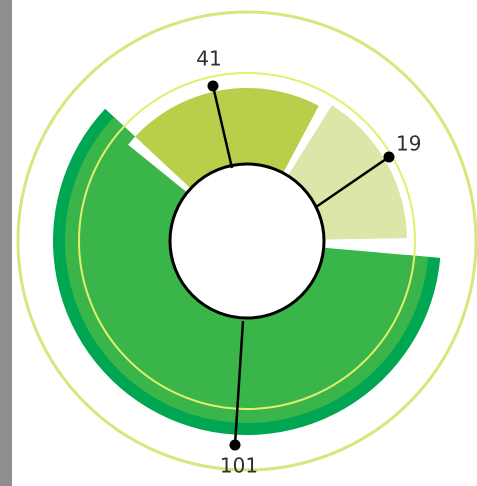 The image size is (477, 486). I want to click on value-label-19: 19, so click(408, 144).